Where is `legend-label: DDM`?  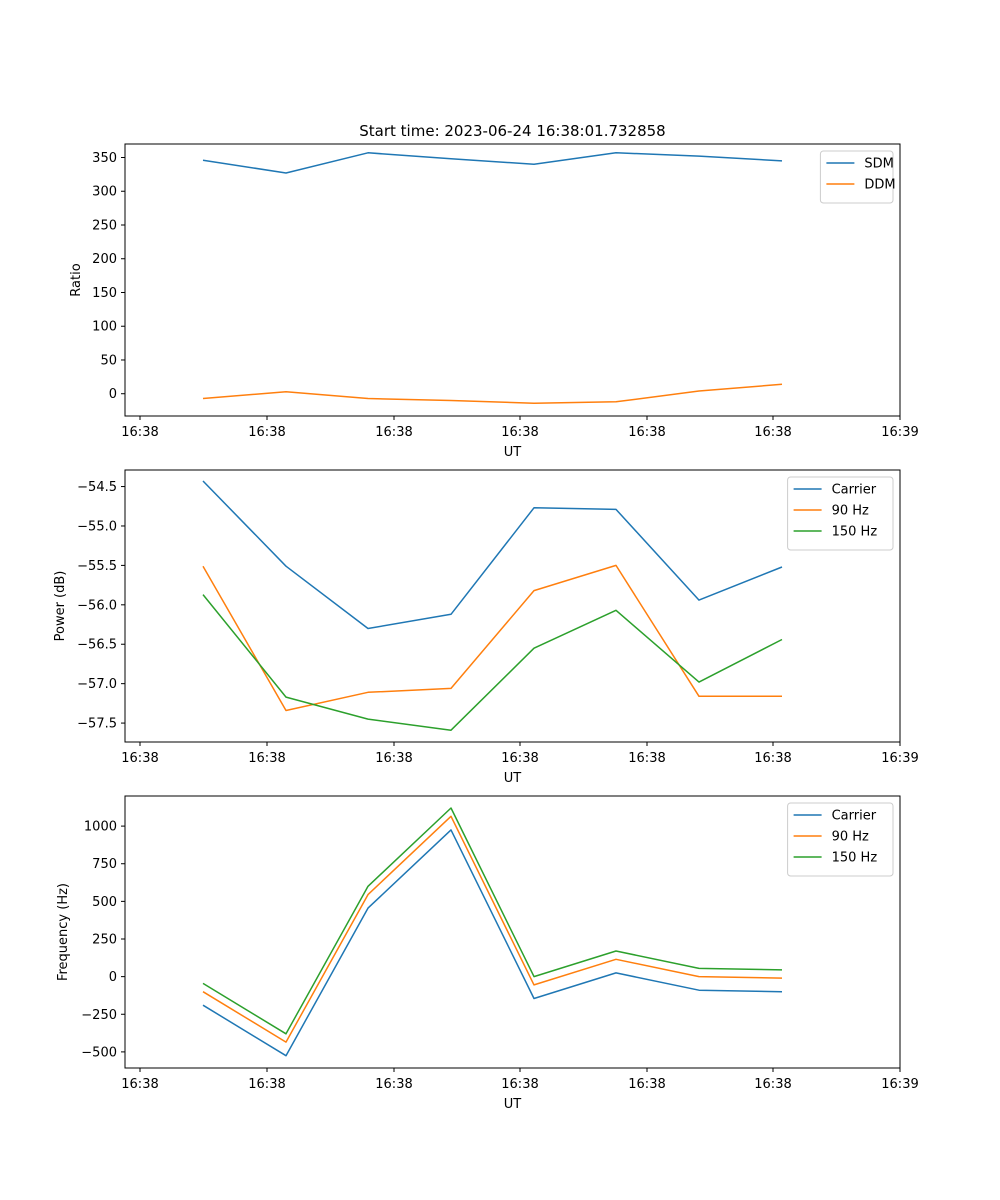 legend-label: DDM is located at coordinates (879, 185).